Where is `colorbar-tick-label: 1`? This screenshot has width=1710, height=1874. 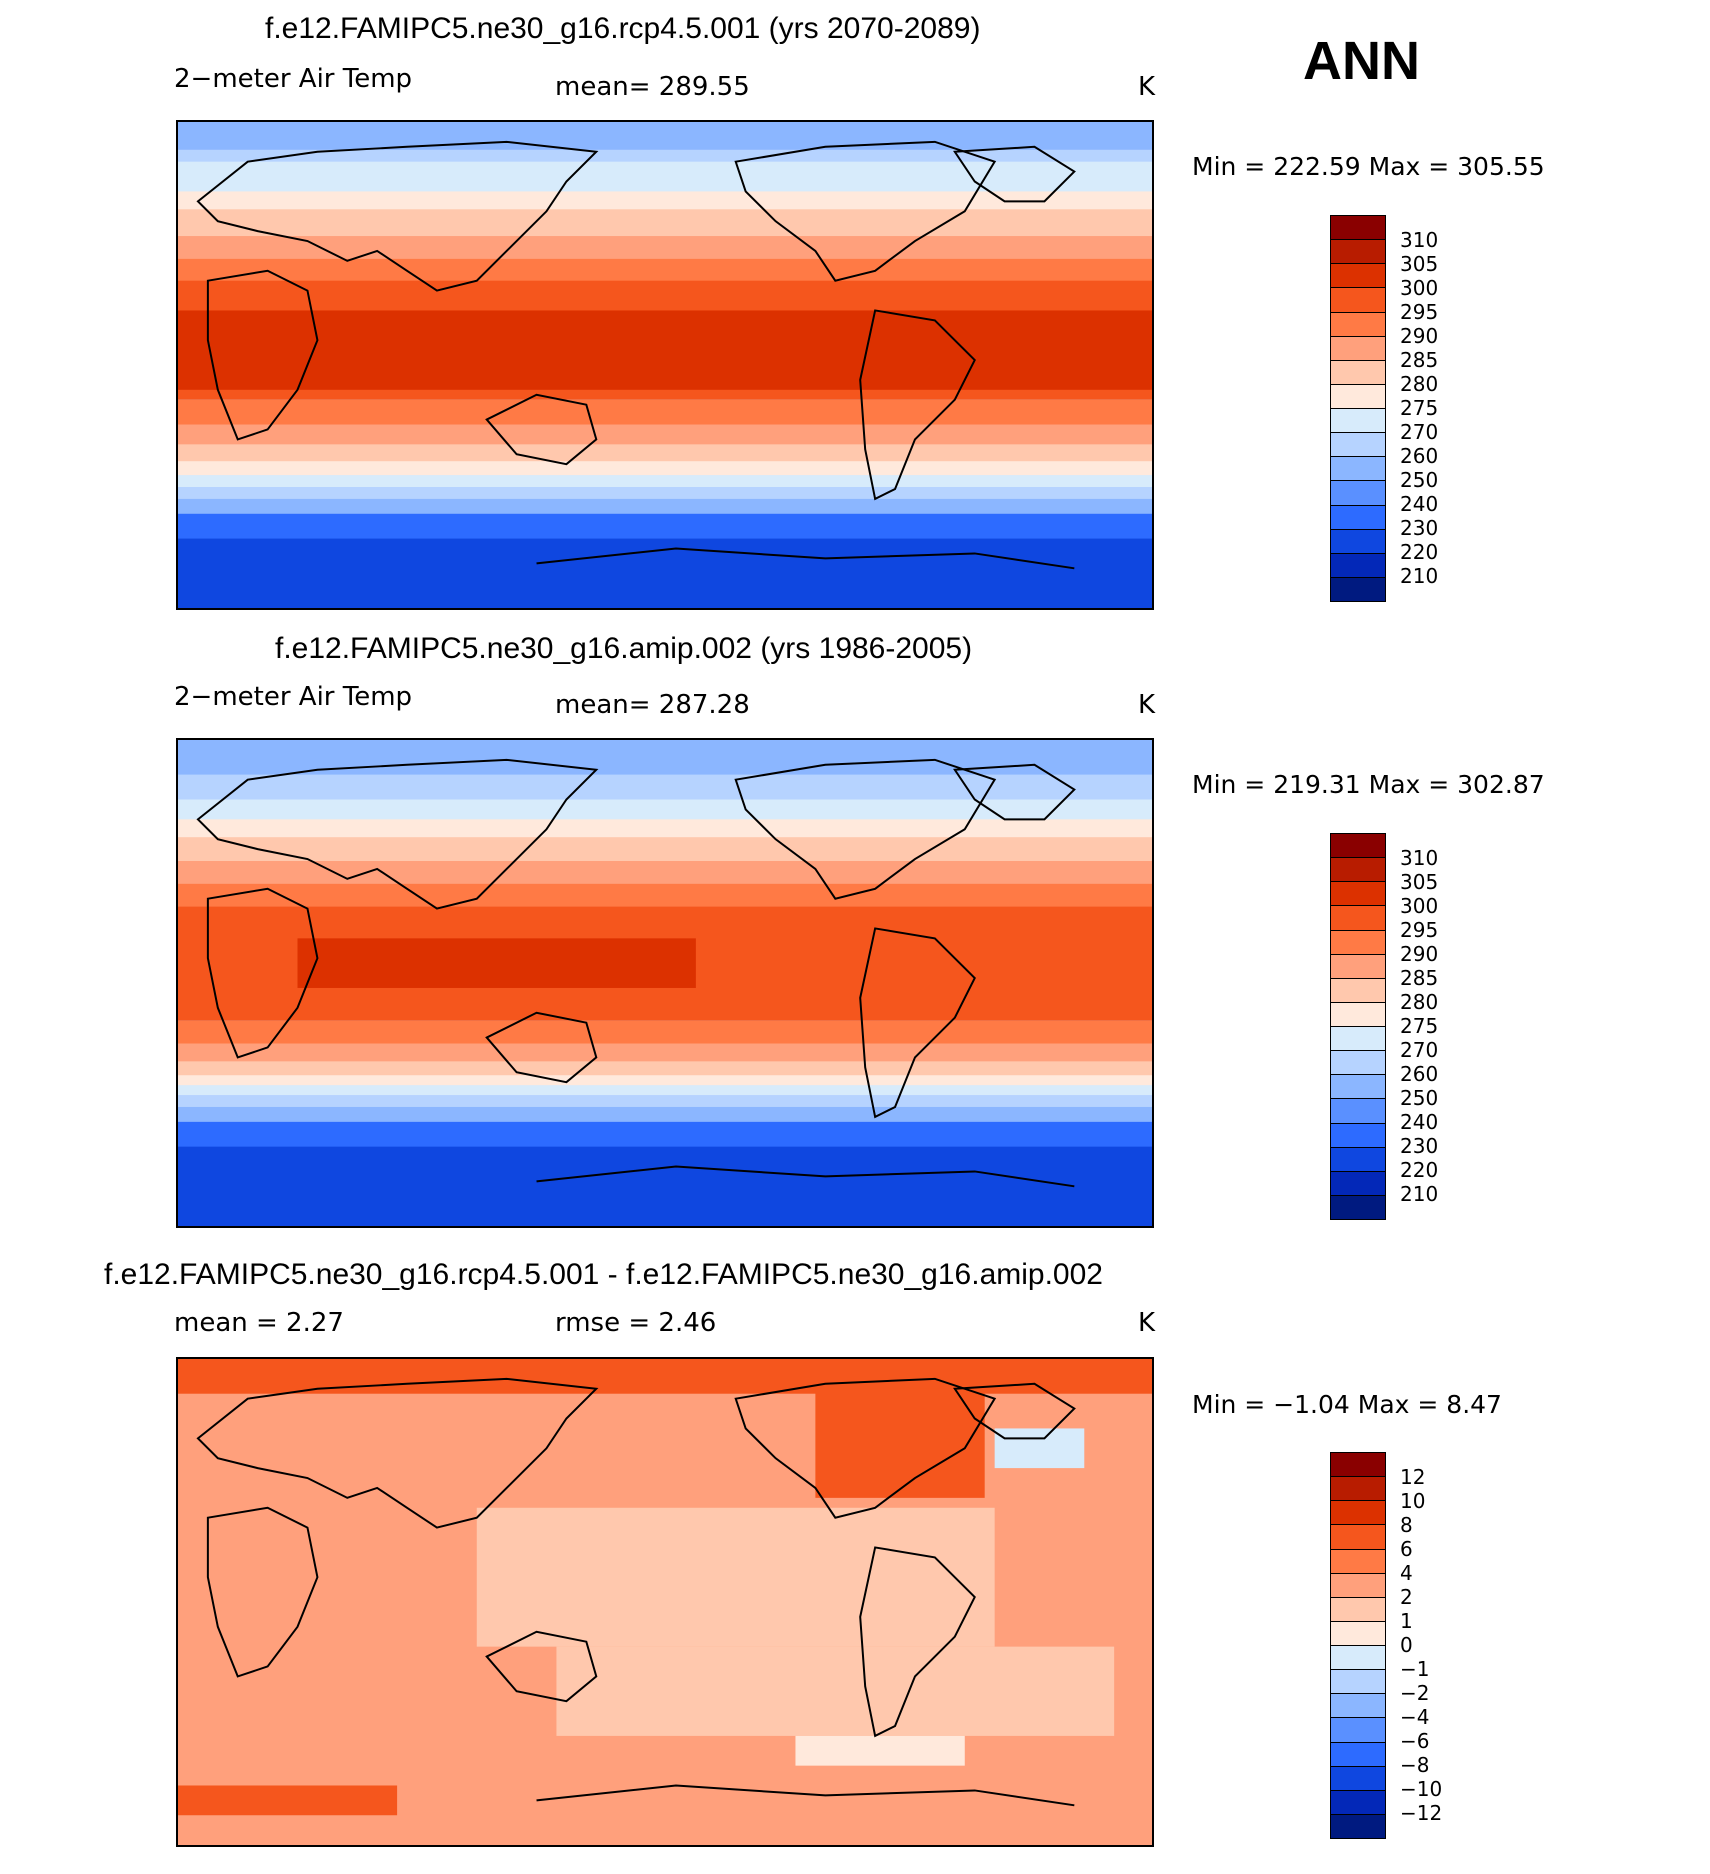
colorbar-tick-label: 1 is located at coordinates (1406, 1621).